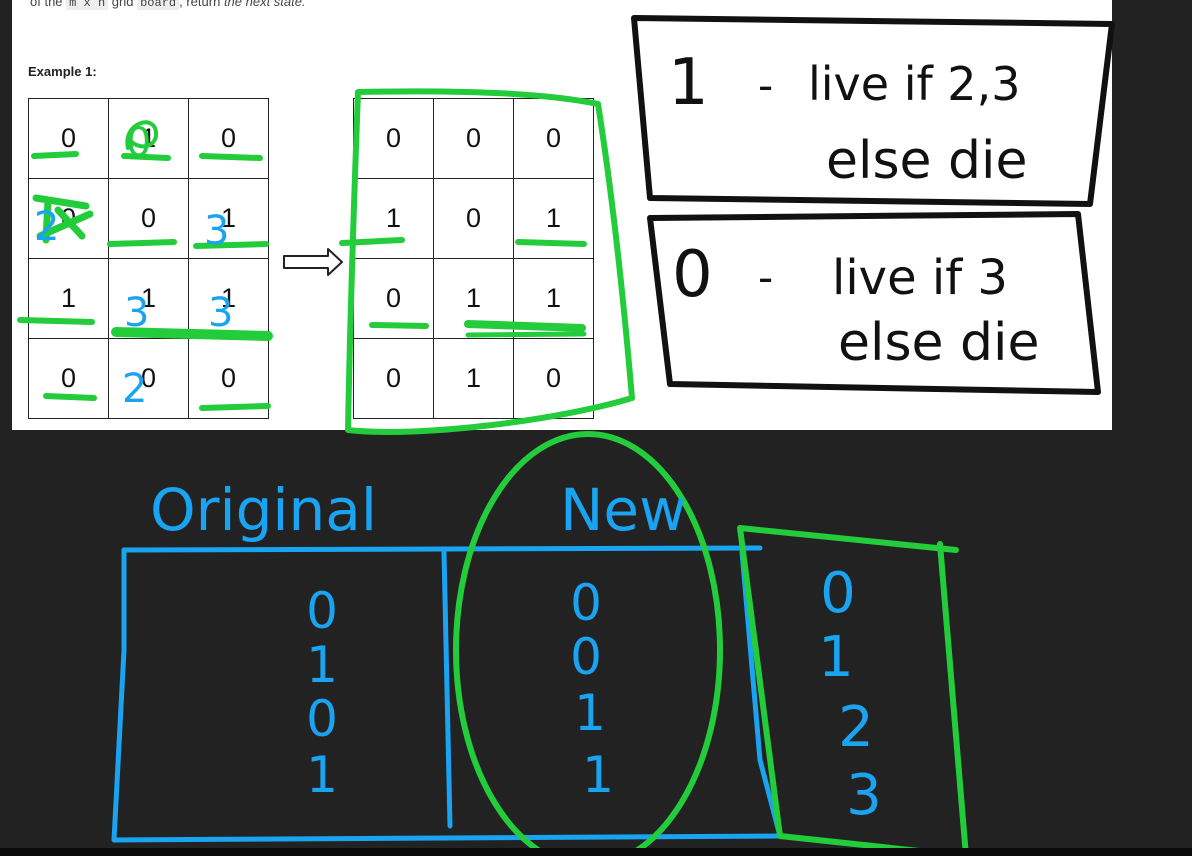 This screenshot has width=1192, height=856. I want to click on example-label: Example 1:, so click(62, 71).